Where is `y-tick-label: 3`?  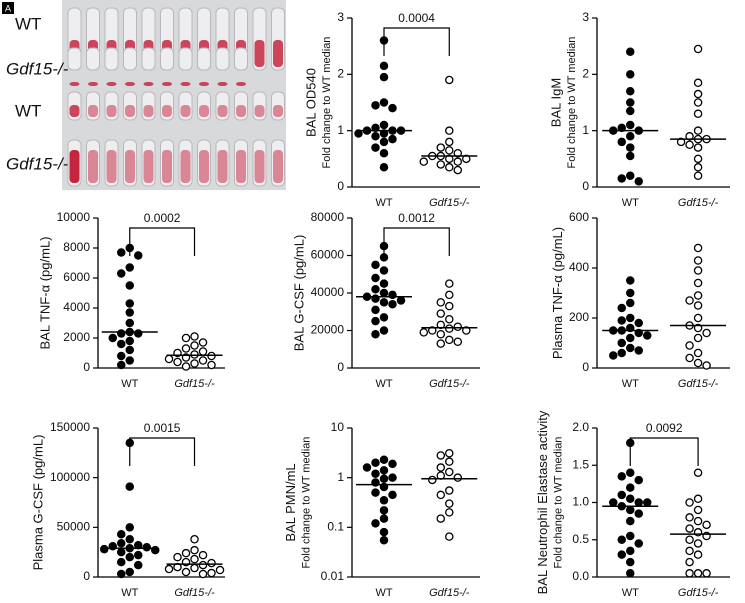 y-tick-label: 3 is located at coordinates (340, 17).